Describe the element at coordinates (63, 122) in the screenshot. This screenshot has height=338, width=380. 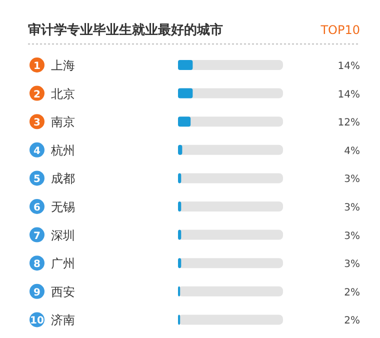
I see `y-tick-label: 南京` at that location.